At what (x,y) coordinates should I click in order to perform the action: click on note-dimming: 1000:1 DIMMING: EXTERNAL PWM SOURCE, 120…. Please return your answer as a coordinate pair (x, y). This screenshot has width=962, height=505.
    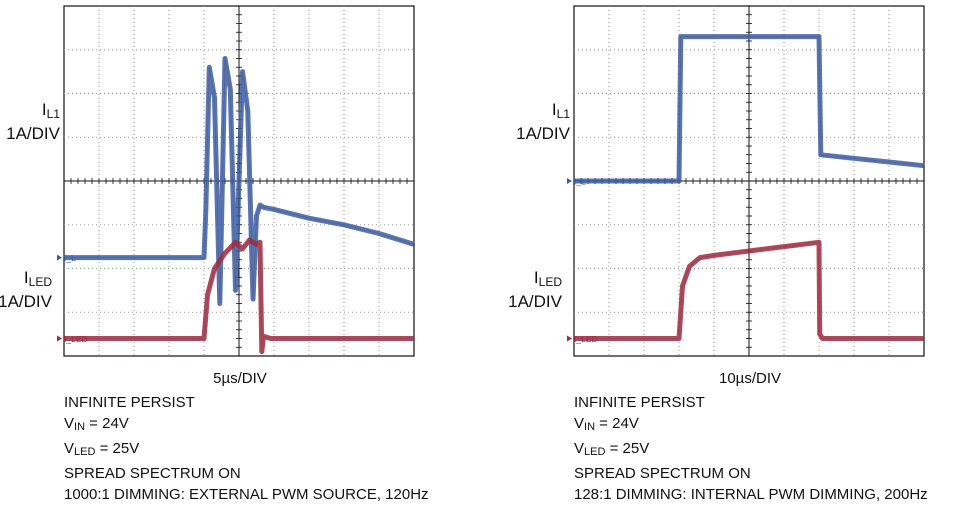
    Looking at the image, I should click on (246, 494).